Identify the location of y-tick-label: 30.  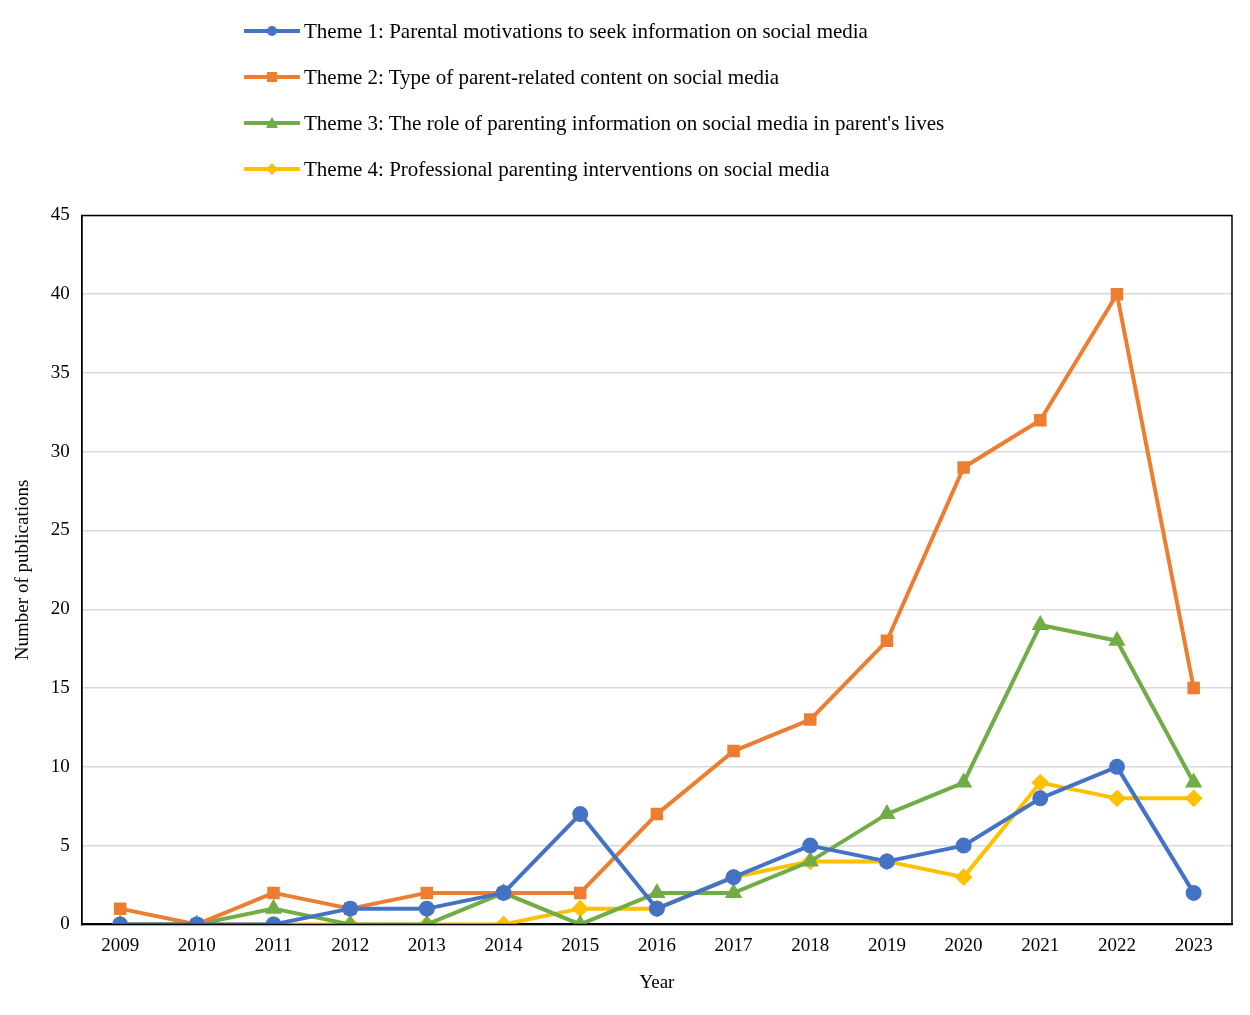
(60, 450).